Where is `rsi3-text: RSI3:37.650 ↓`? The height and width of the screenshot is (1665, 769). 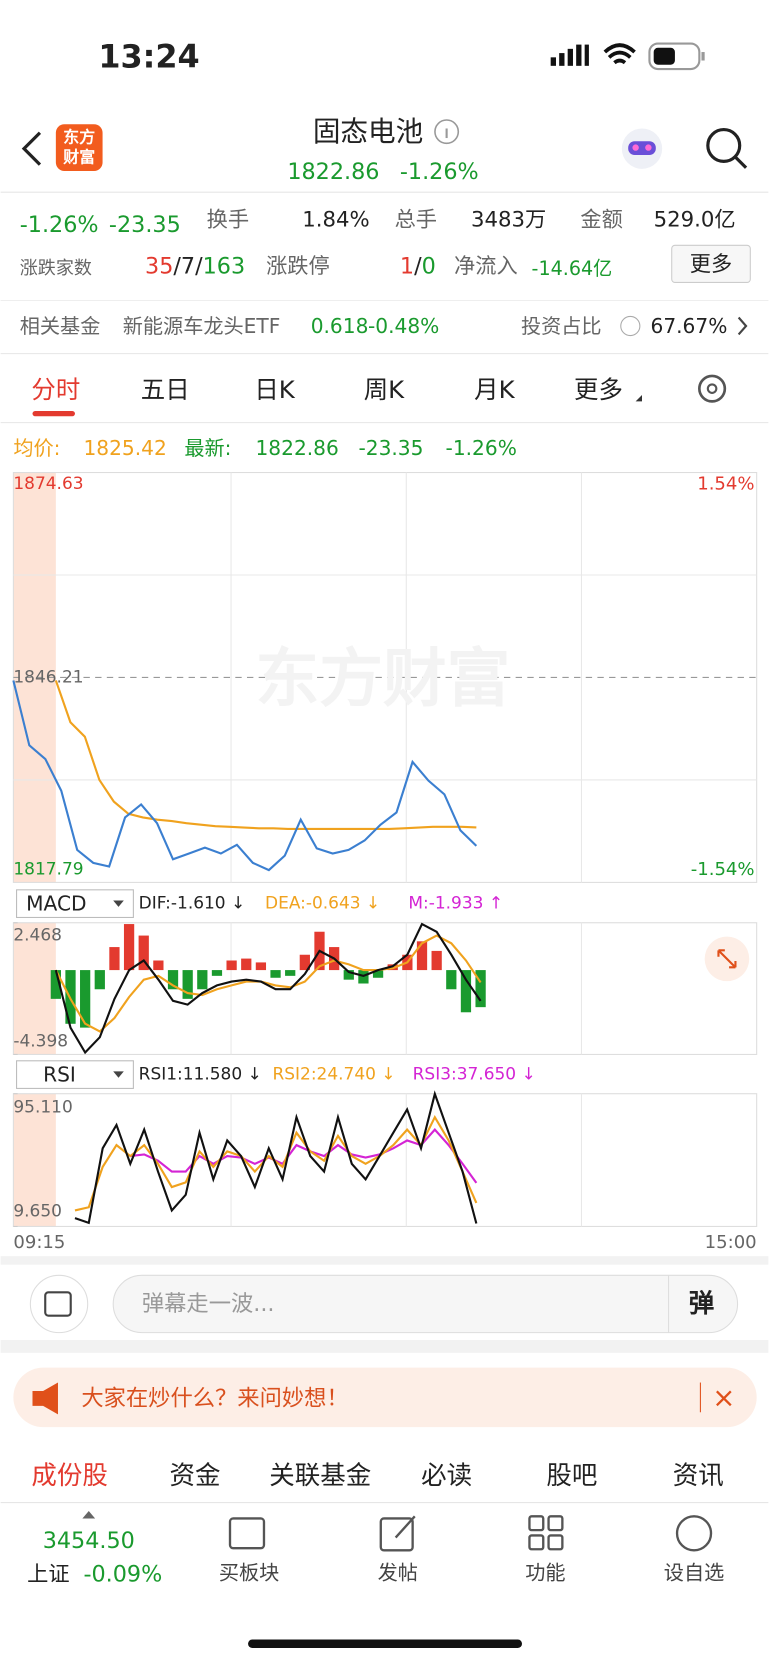 rsi3-text: RSI3:37.650 ↓ is located at coordinates (474, 1075).